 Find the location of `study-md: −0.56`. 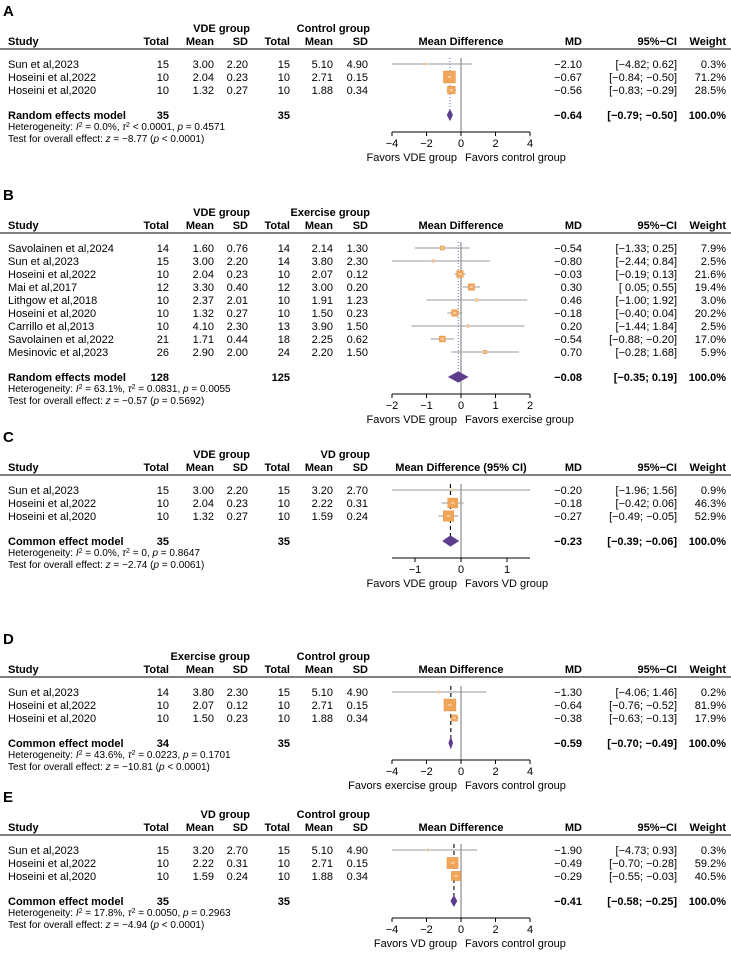

study-md: −0.56 is located at coordinates (568, 91).